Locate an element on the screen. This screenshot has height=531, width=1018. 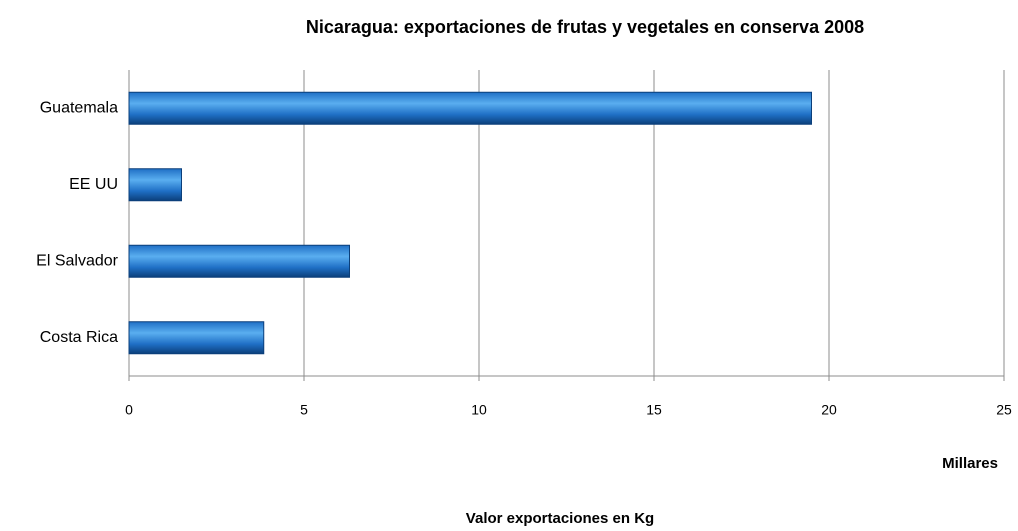
x-tick-label: 0 is located at coordinates (129, 410).